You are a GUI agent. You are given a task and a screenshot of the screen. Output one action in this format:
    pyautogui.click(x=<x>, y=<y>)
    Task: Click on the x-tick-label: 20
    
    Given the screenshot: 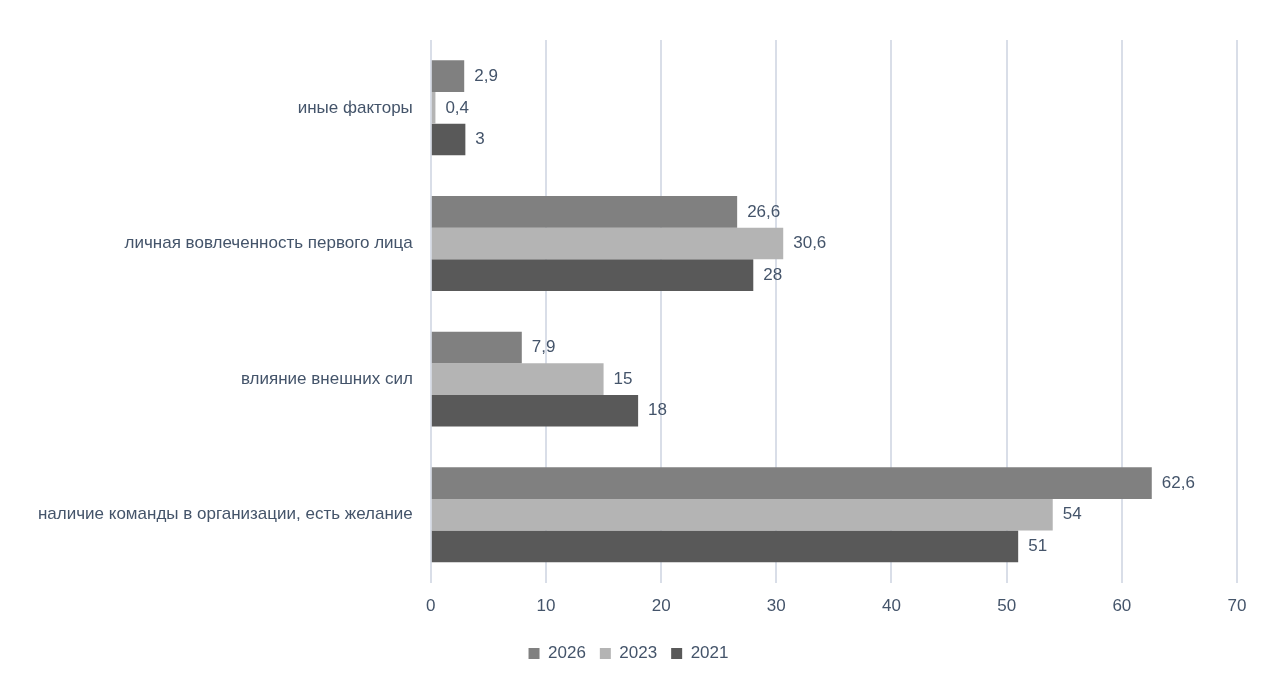 What is the action you would take?
    pyautogui.click(x=661, y=606)
    